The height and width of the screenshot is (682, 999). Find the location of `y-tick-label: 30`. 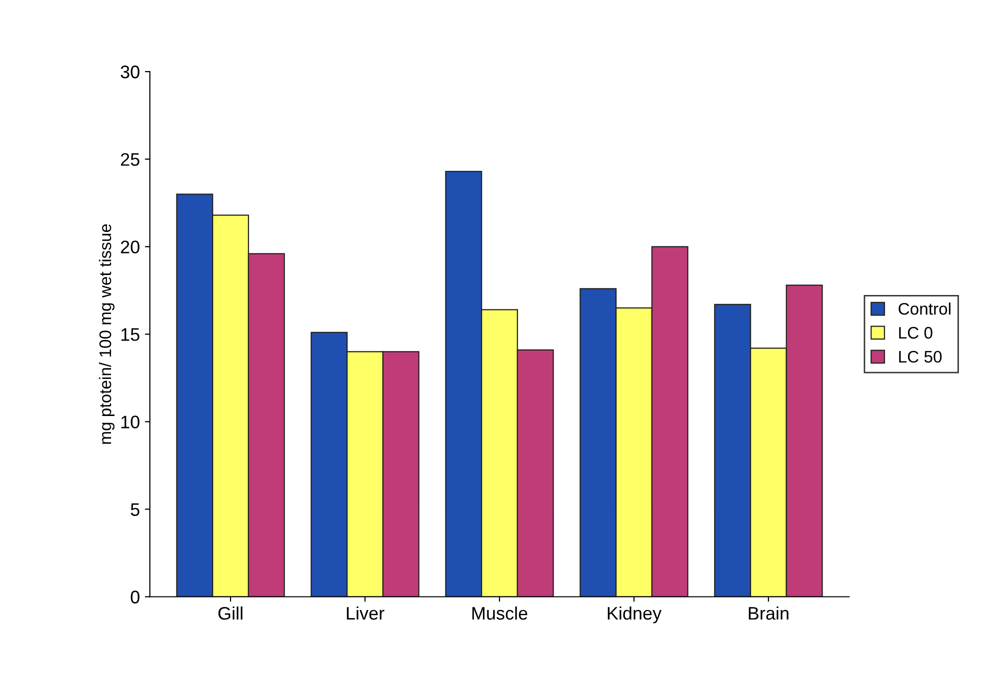

y-tick-label: 30 is located at coordinates (130, 72).